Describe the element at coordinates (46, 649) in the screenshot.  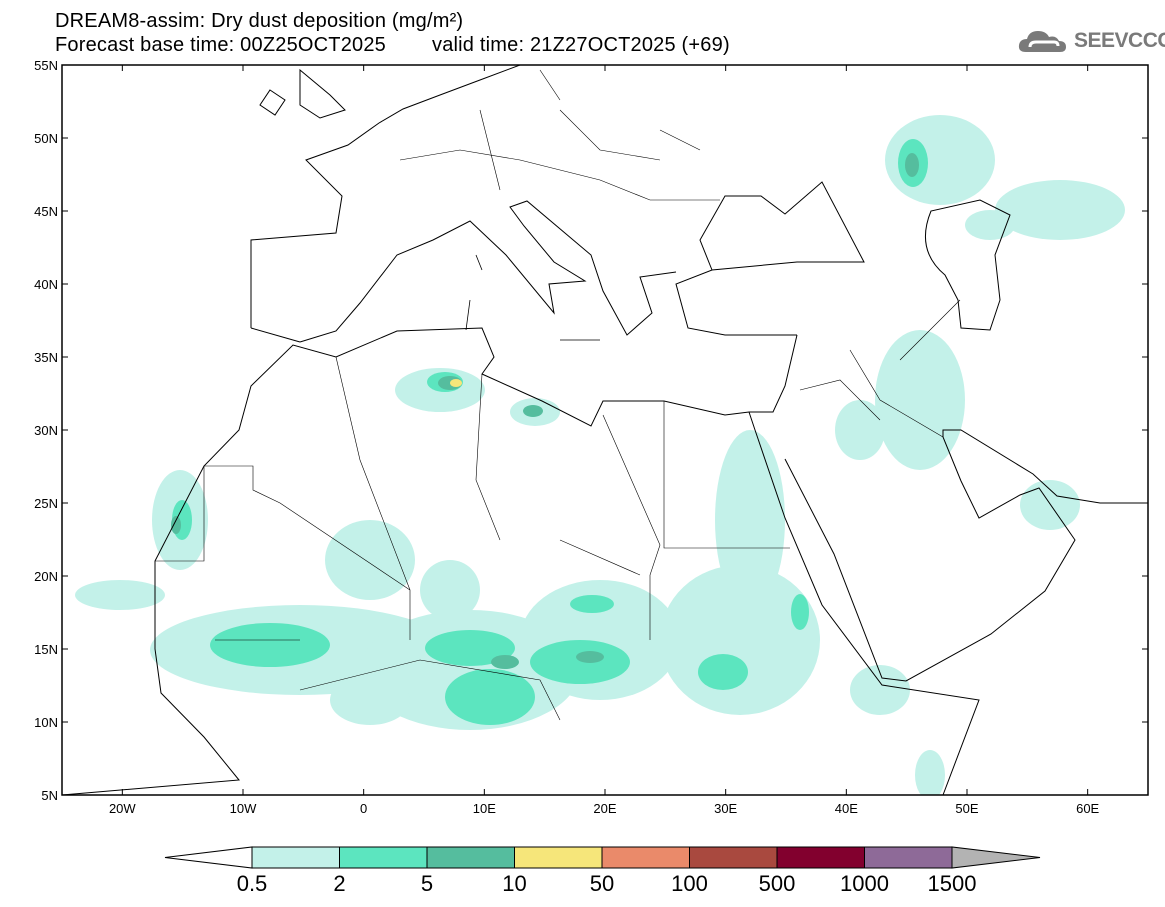
I see `y-tick-label: 15N` at that location.